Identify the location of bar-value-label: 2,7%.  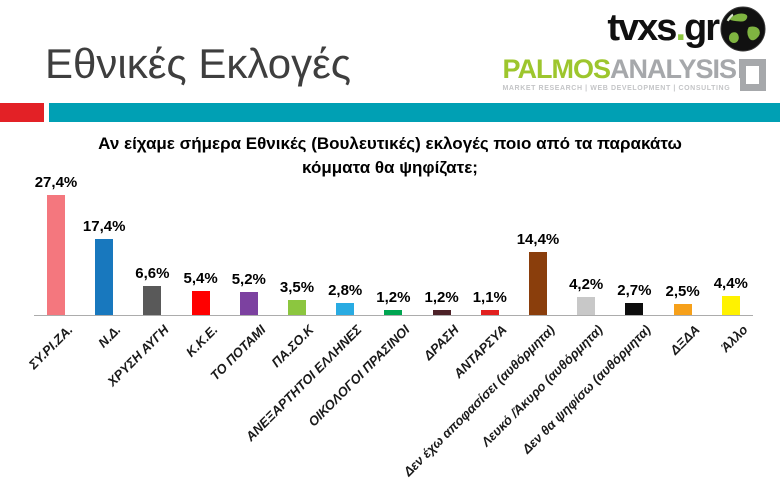
(634, 290).